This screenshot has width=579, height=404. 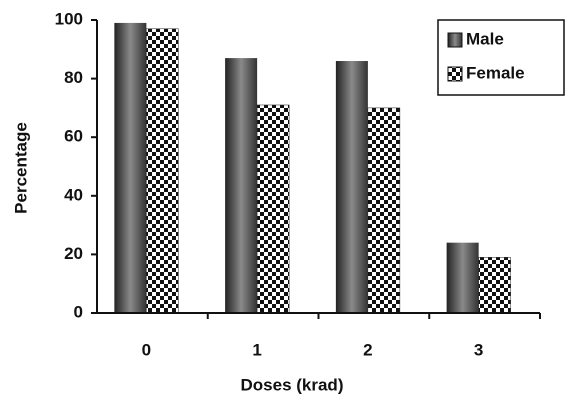 What do you see at coordinates (20, 168) in the screenshot?
I see `y-axis-label: Percentage` at bounding box center [20, 168].